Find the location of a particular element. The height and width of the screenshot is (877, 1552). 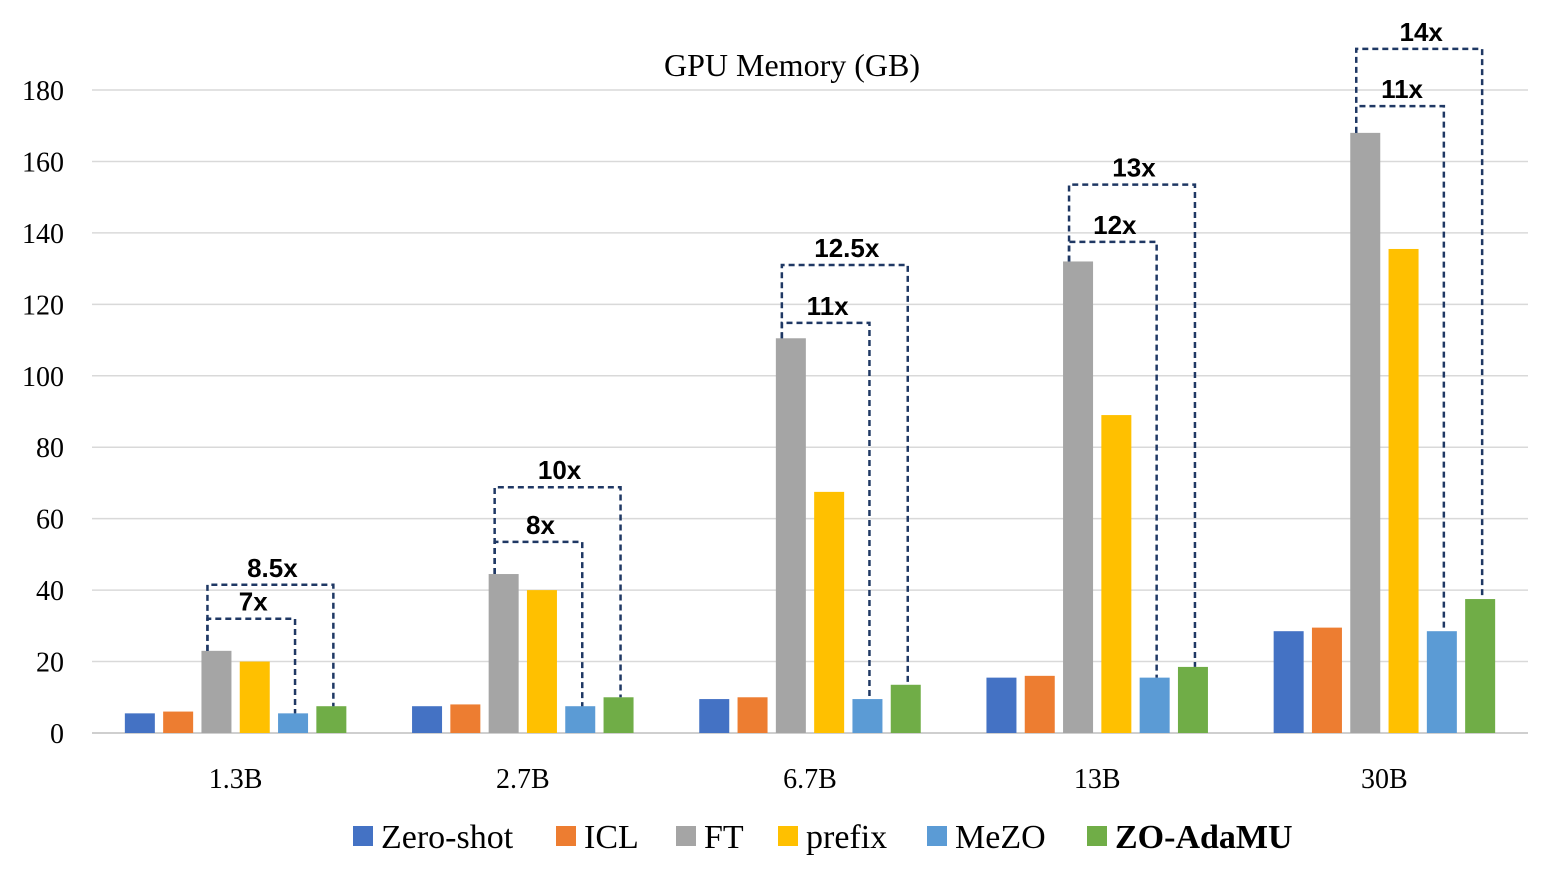

ratio-label: 12.5x is located at coordinates (847, 248).